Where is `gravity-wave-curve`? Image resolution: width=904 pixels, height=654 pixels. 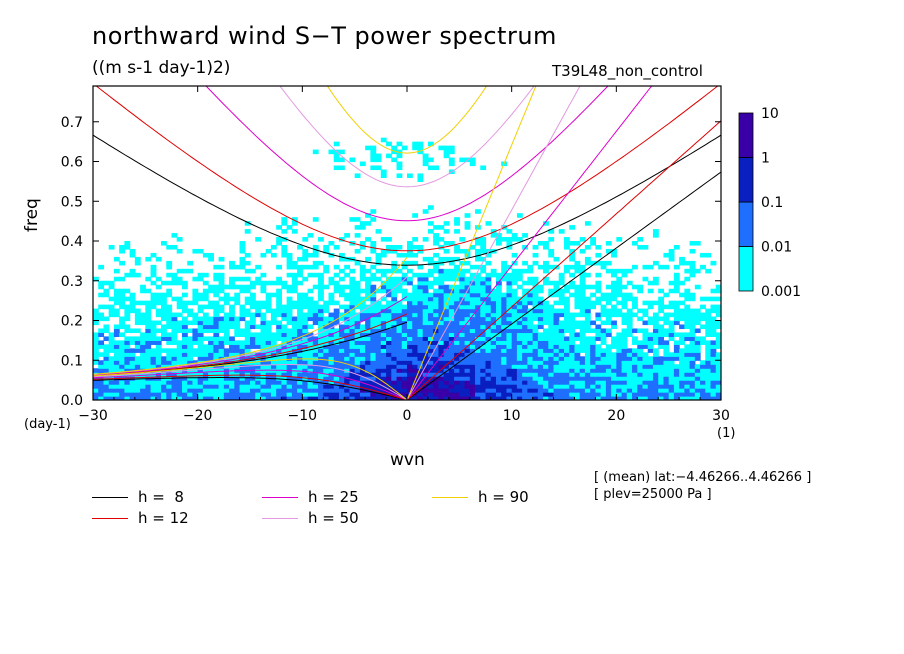
gravity-wave-curve is located at coordinates (407, 154).